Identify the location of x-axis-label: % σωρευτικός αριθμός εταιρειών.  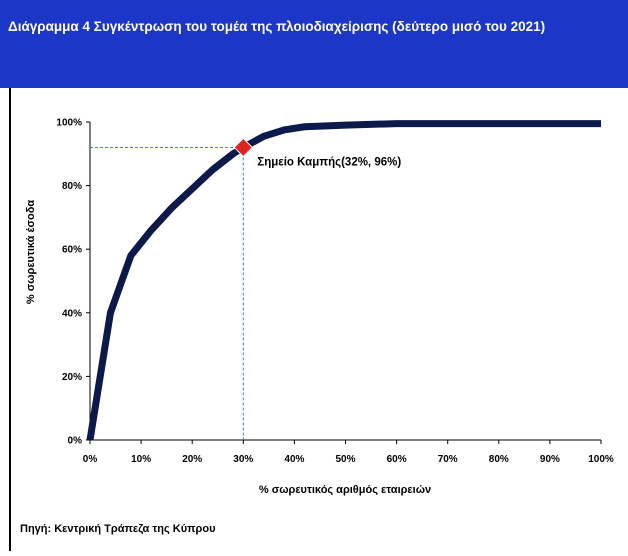
(345, 490).